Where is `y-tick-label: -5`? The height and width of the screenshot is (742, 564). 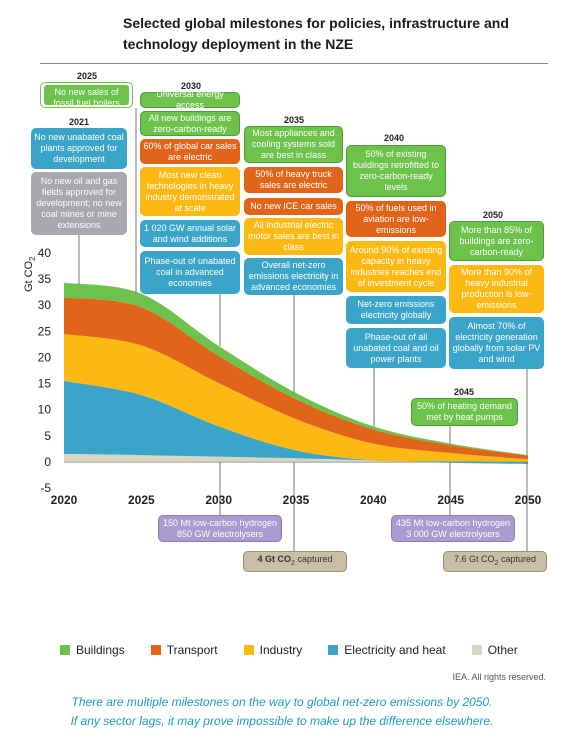
y-tick-label: -5 is located at coordinates (45, 488).